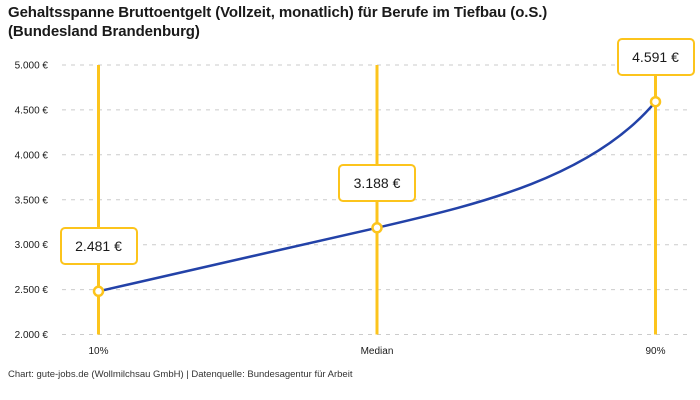  What do you see at coordinates (32, 155) in the screenshot?
I see `y-axis-tick-label: 4.000 €` at bounding box center [32, 155].